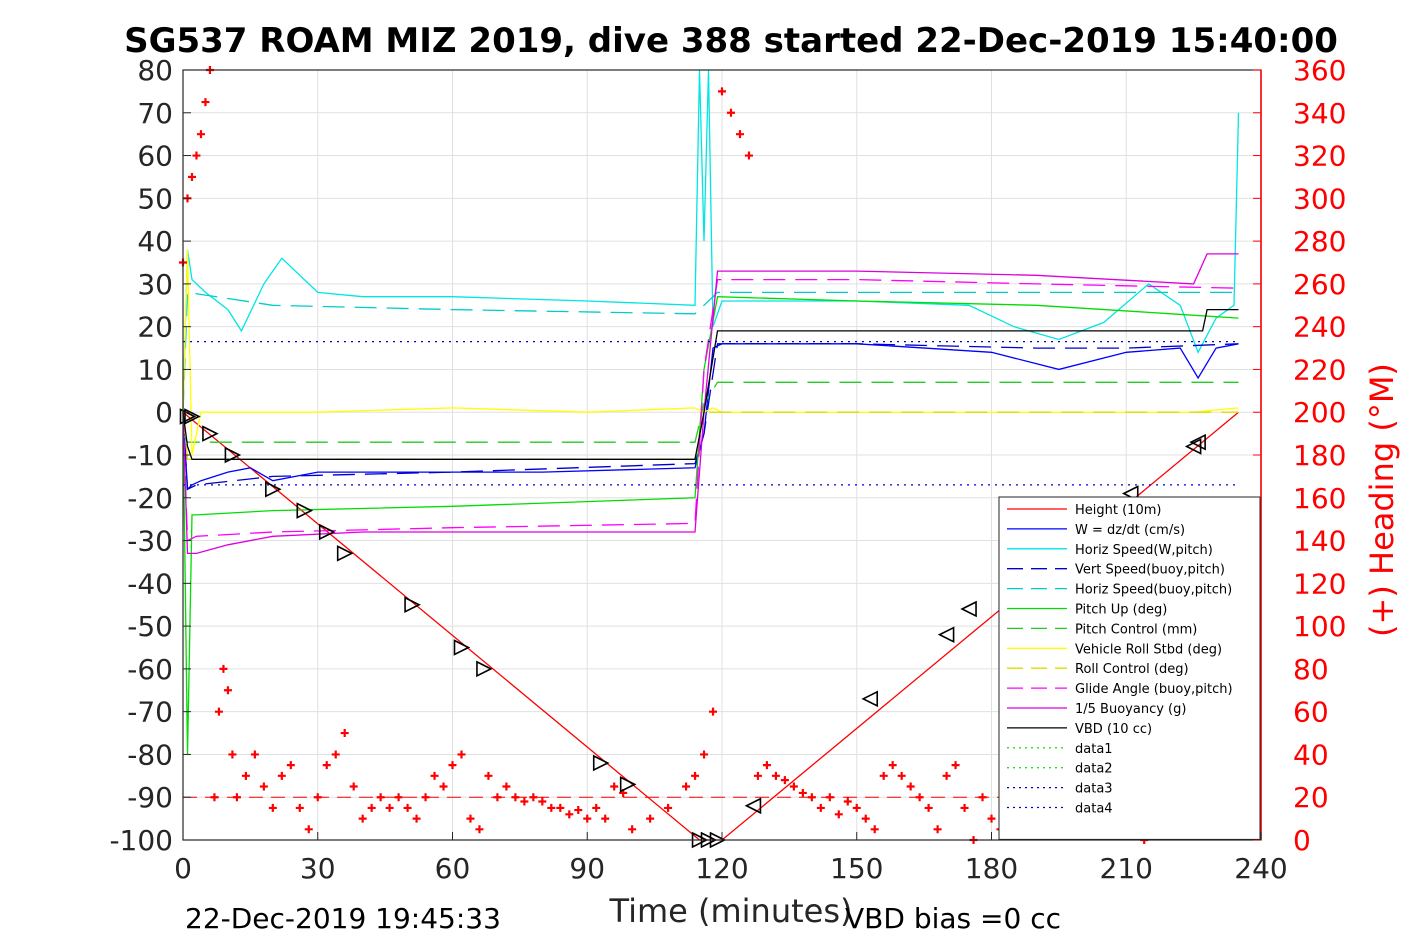 The image size is (1417, 945). Describe the element at coordinates (343, 918) in the screenshot. I see `footer-timestamp: 22-Dec-2019 19:45:33` at that location.